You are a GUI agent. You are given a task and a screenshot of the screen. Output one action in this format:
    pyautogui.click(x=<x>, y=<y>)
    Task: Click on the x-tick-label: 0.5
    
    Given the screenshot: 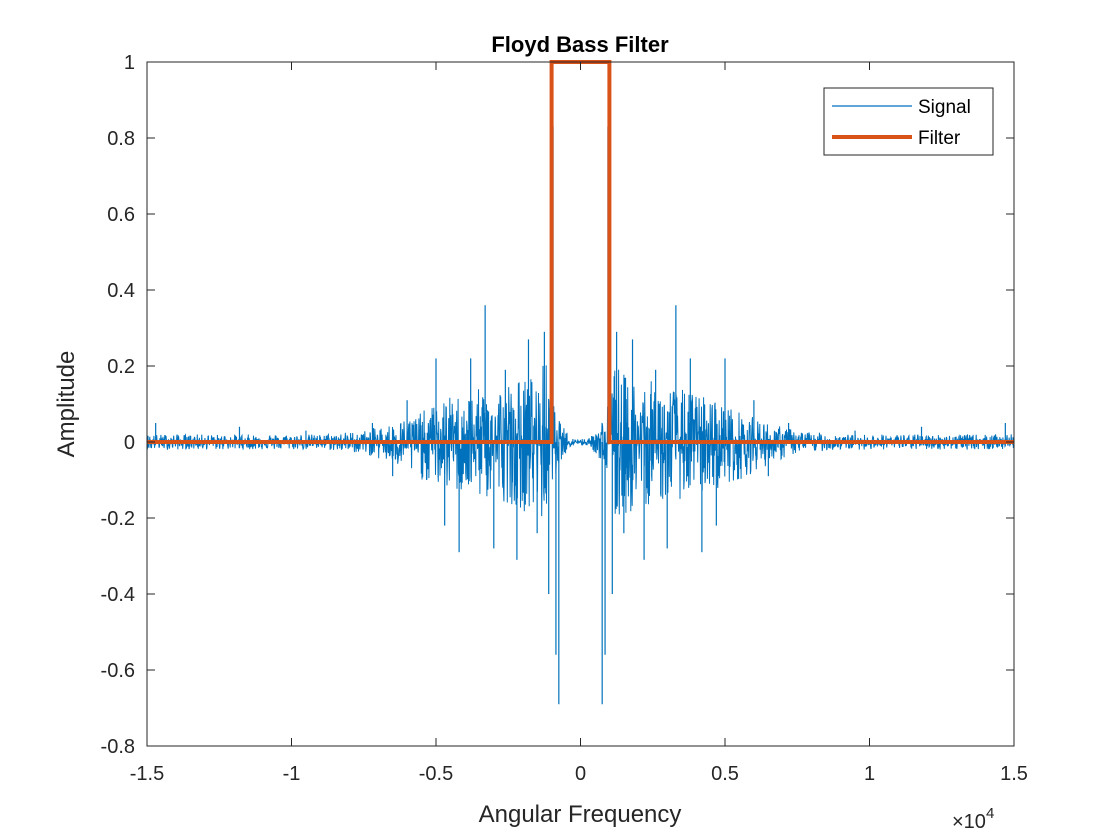 What is the action you would take?
    pyautogui.click(x=725, y=774)
    